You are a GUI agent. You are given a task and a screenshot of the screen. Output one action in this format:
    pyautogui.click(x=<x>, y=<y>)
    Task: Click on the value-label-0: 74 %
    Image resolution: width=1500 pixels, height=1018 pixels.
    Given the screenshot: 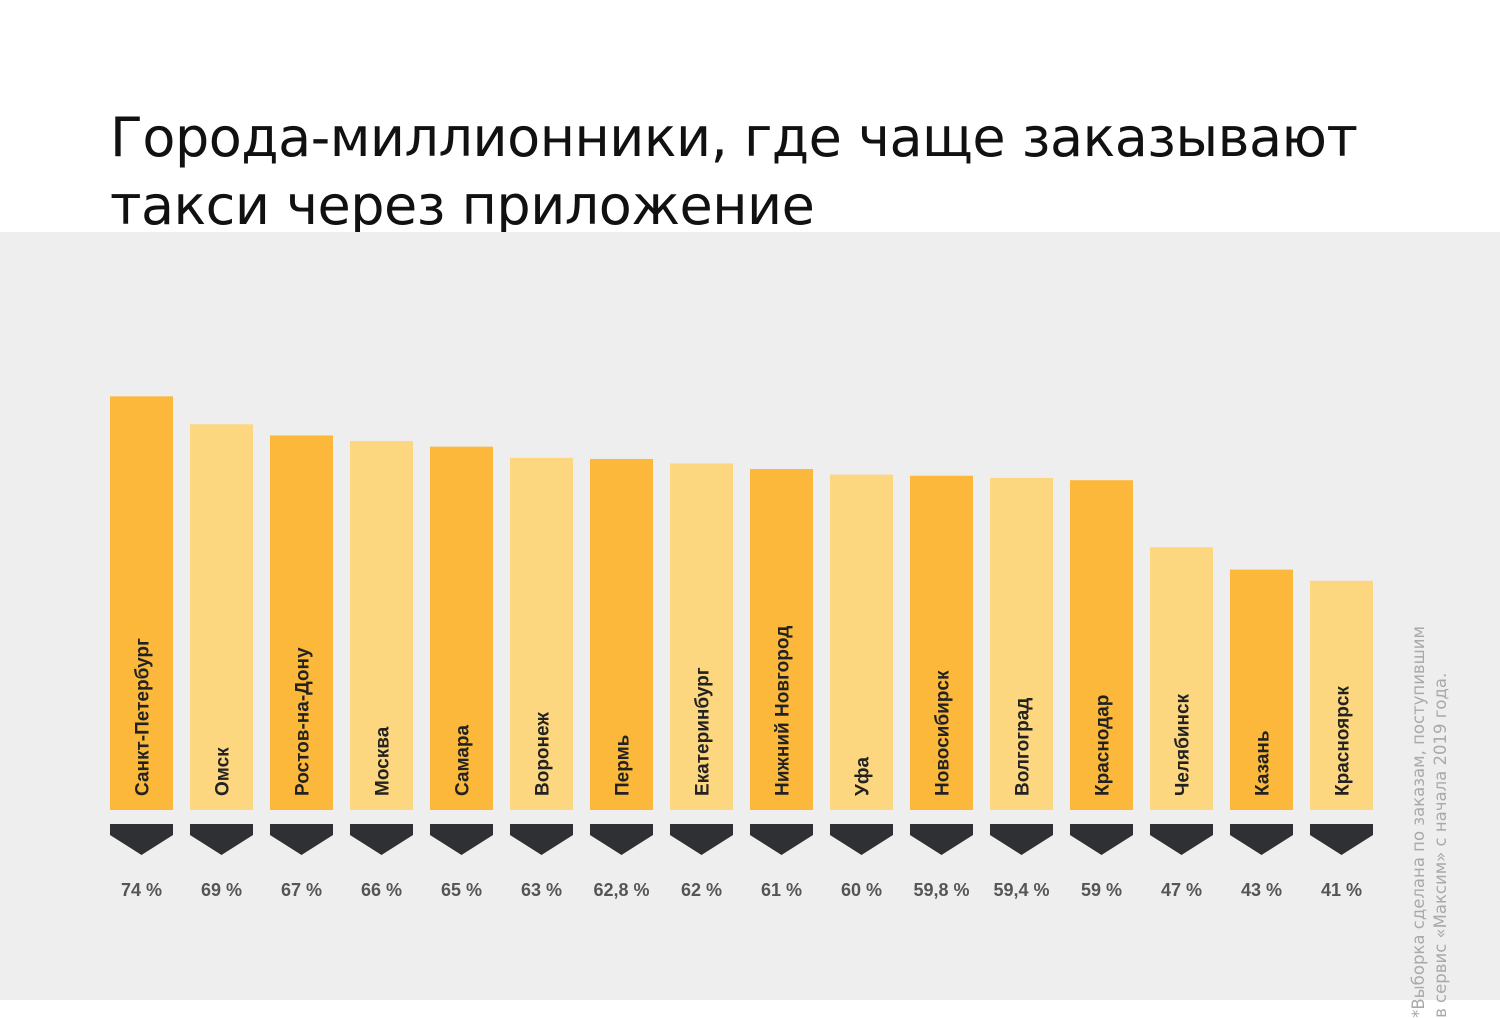 What is the action you would take?
    pyautogui.click(x=141, y=890)
    